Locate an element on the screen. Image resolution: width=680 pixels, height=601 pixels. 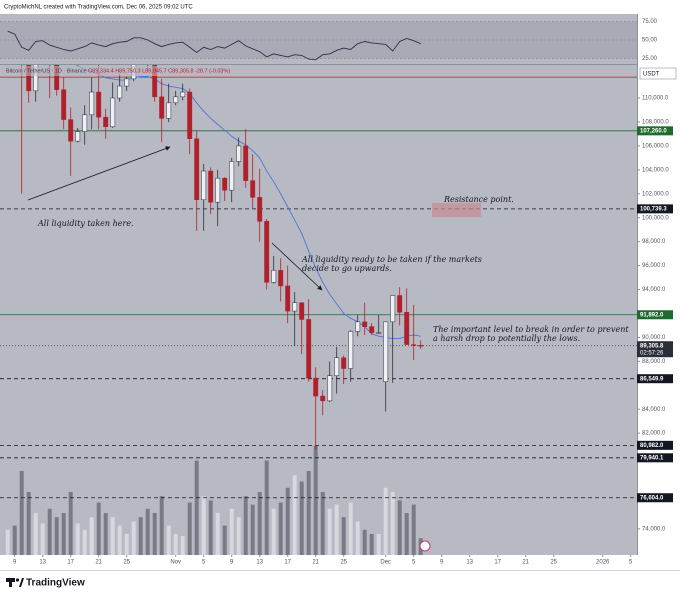
rsi-line is located at coordinates (214, 45).